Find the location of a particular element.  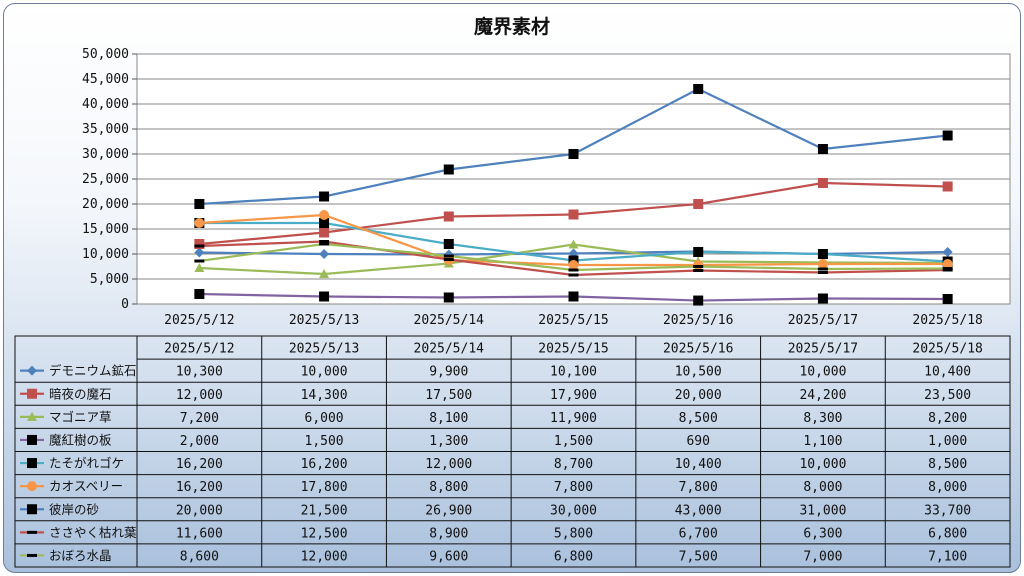

table-cell: 8,800 is located at coordinates (448, 487).